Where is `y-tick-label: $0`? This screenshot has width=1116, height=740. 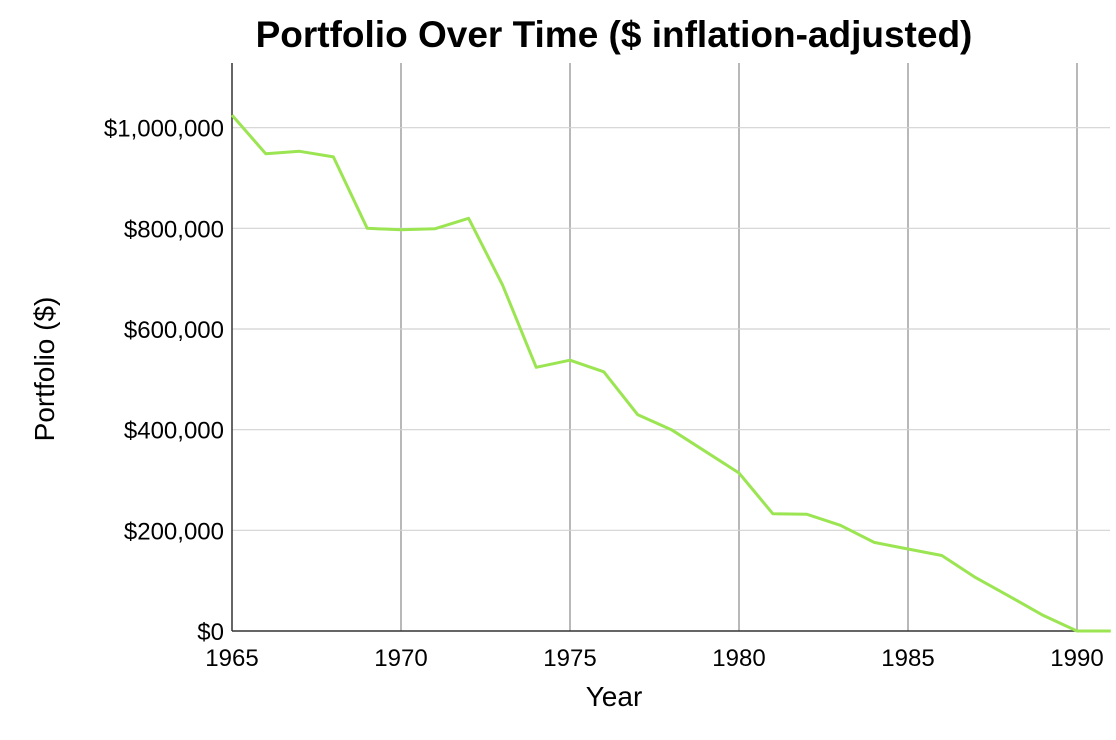 y-tick-label: $0 is located at coordinates (210, 632).